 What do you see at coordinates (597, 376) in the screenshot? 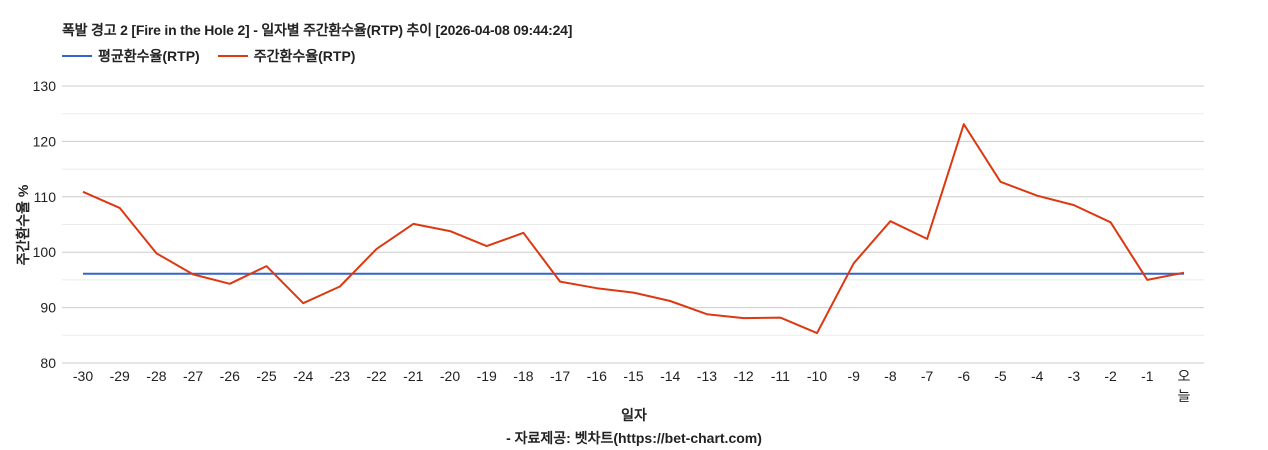
I see `x-tick-label: -16` at bounding box center [597, 376].